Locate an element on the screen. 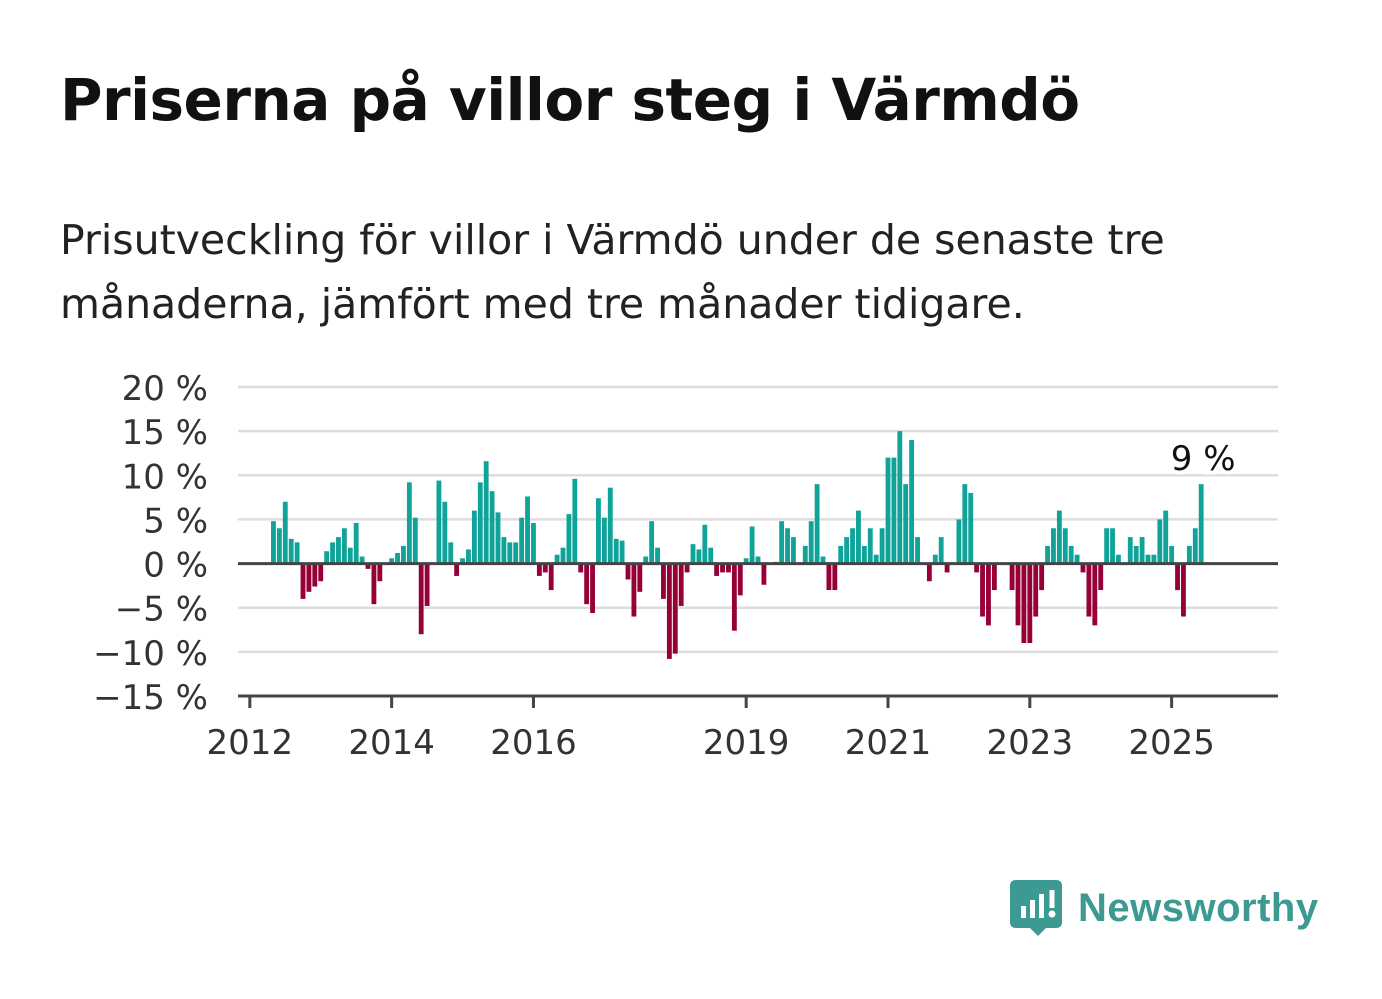 The height and width of the screenshot is (999, 1382). data-label: 9 % is located at coordinates (1203, 459).